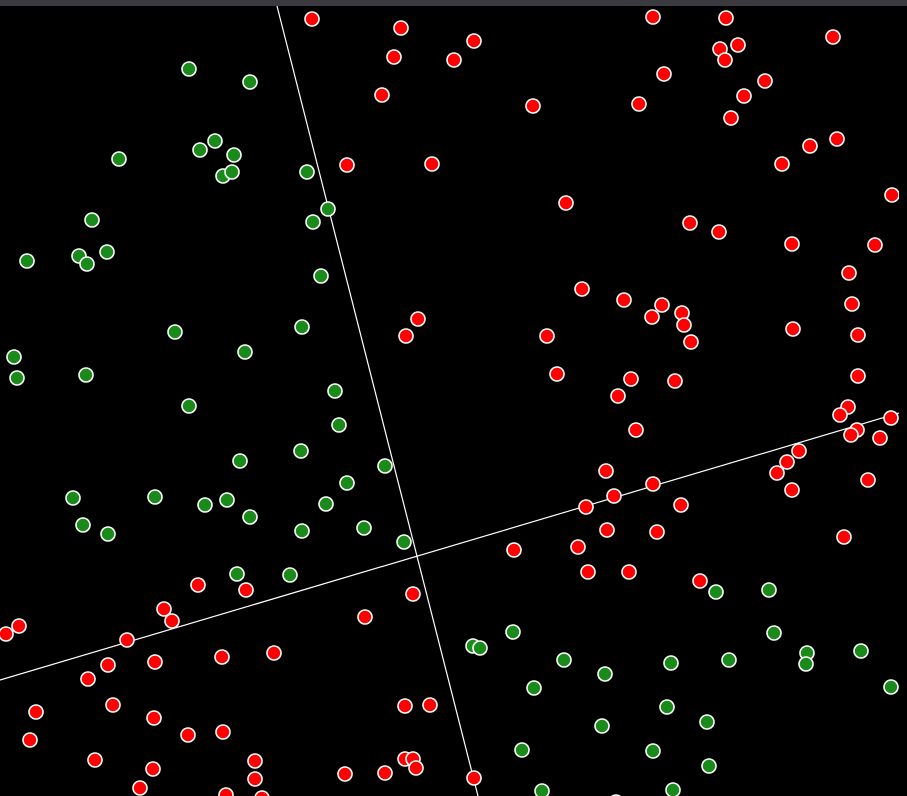  I want to click on window-top-bar, so click(453, 3).